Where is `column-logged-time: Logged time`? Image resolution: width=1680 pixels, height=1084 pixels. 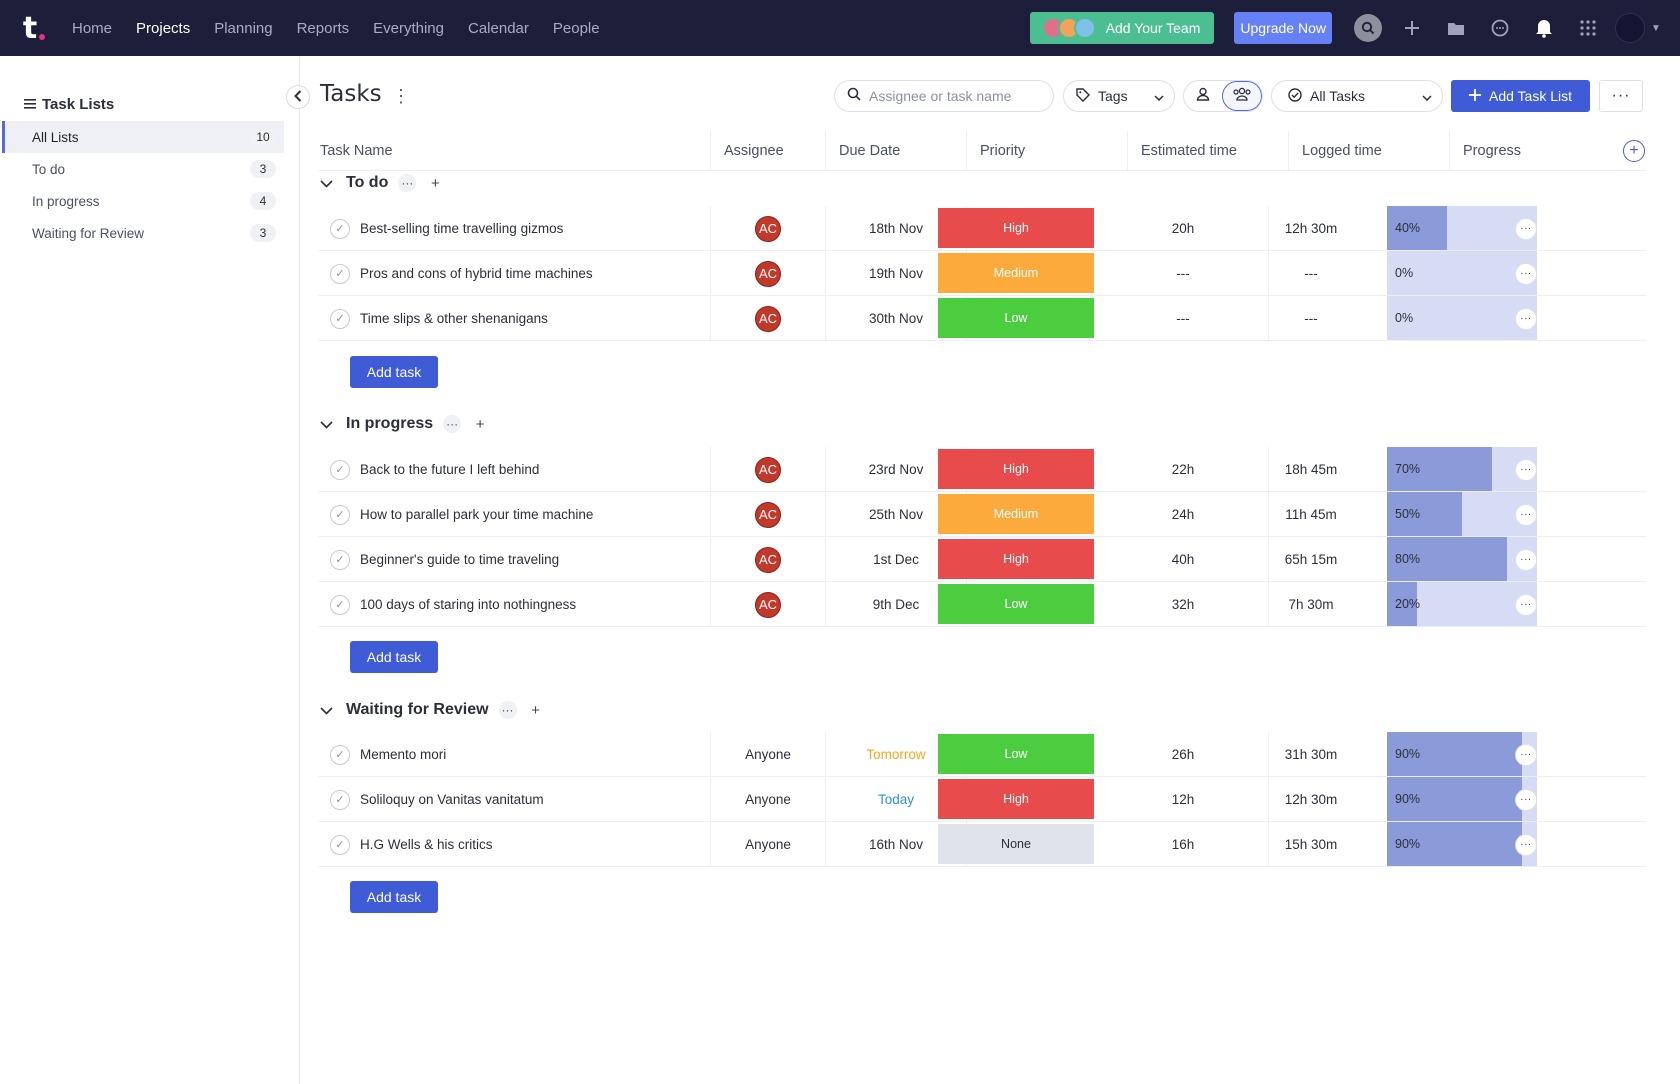 column-logged-time: Logged time is located at coordinates (1369, 151).